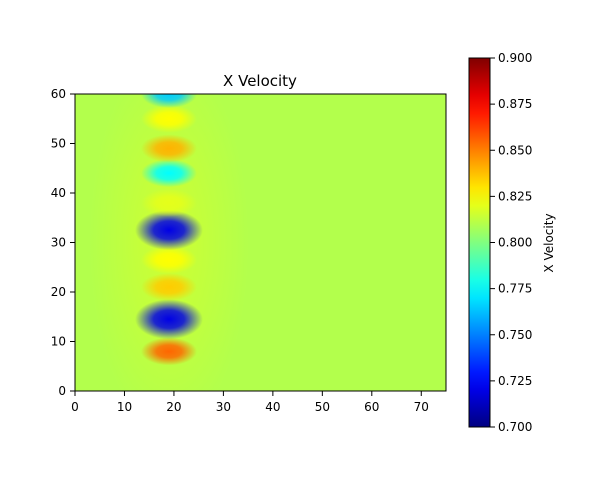 The width and height of the screenshot is (599, 480). I want to click on x-axis: 0 10 20 30 40 50 60 70, so click(250, 402).